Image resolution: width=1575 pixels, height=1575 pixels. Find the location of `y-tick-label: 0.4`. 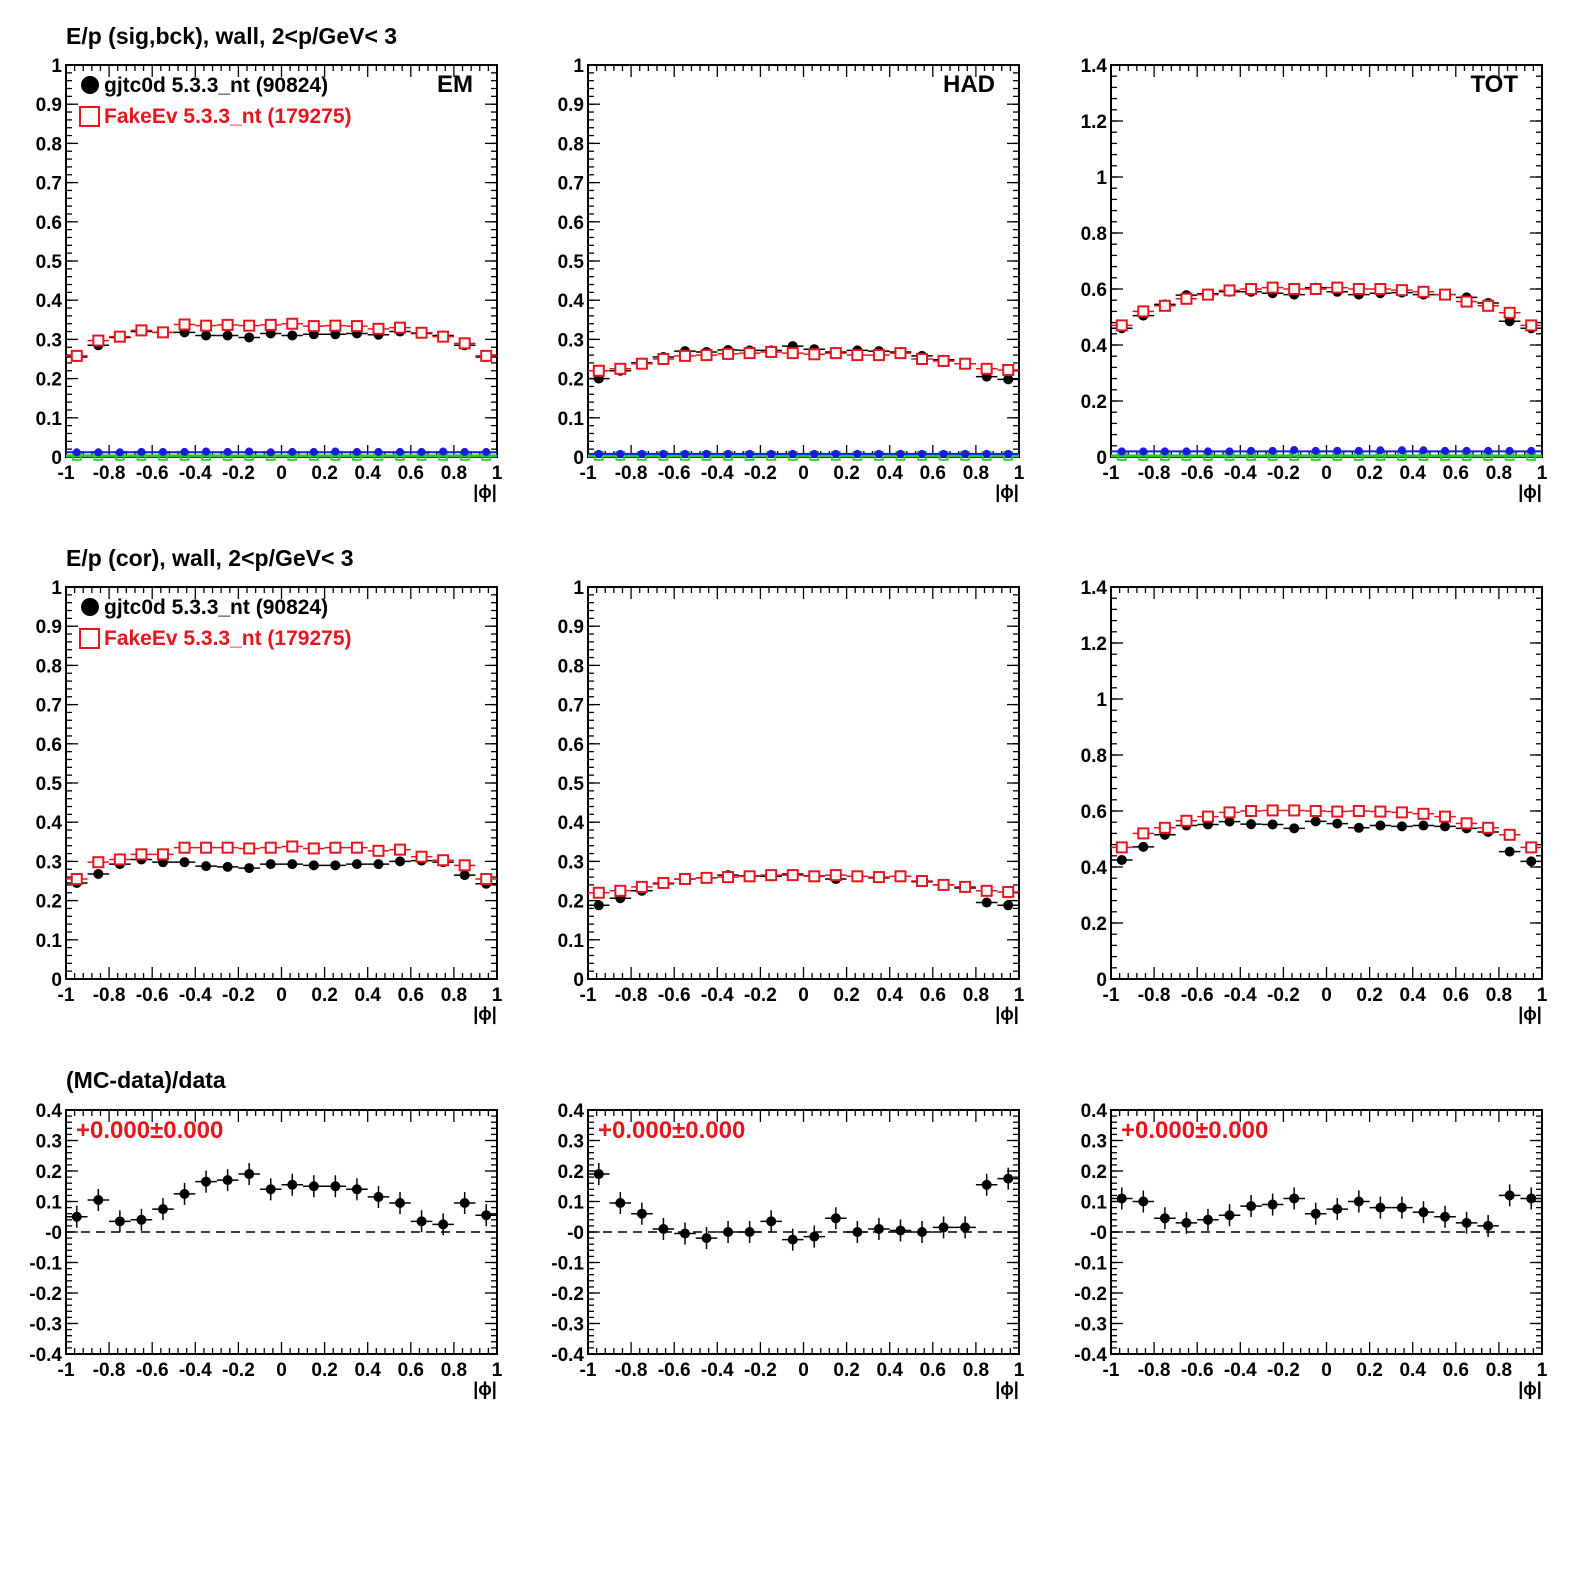

y-tick-label: 0.4 is located at coordinates (49, 1111).